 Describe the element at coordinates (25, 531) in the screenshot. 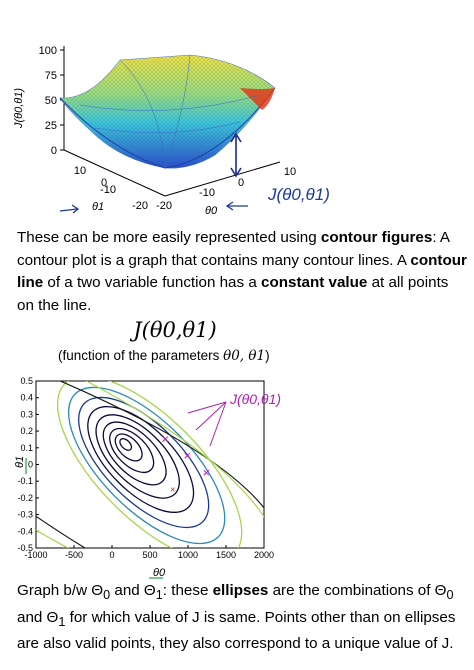

I see `y-tick-label: -0.4` at that location.